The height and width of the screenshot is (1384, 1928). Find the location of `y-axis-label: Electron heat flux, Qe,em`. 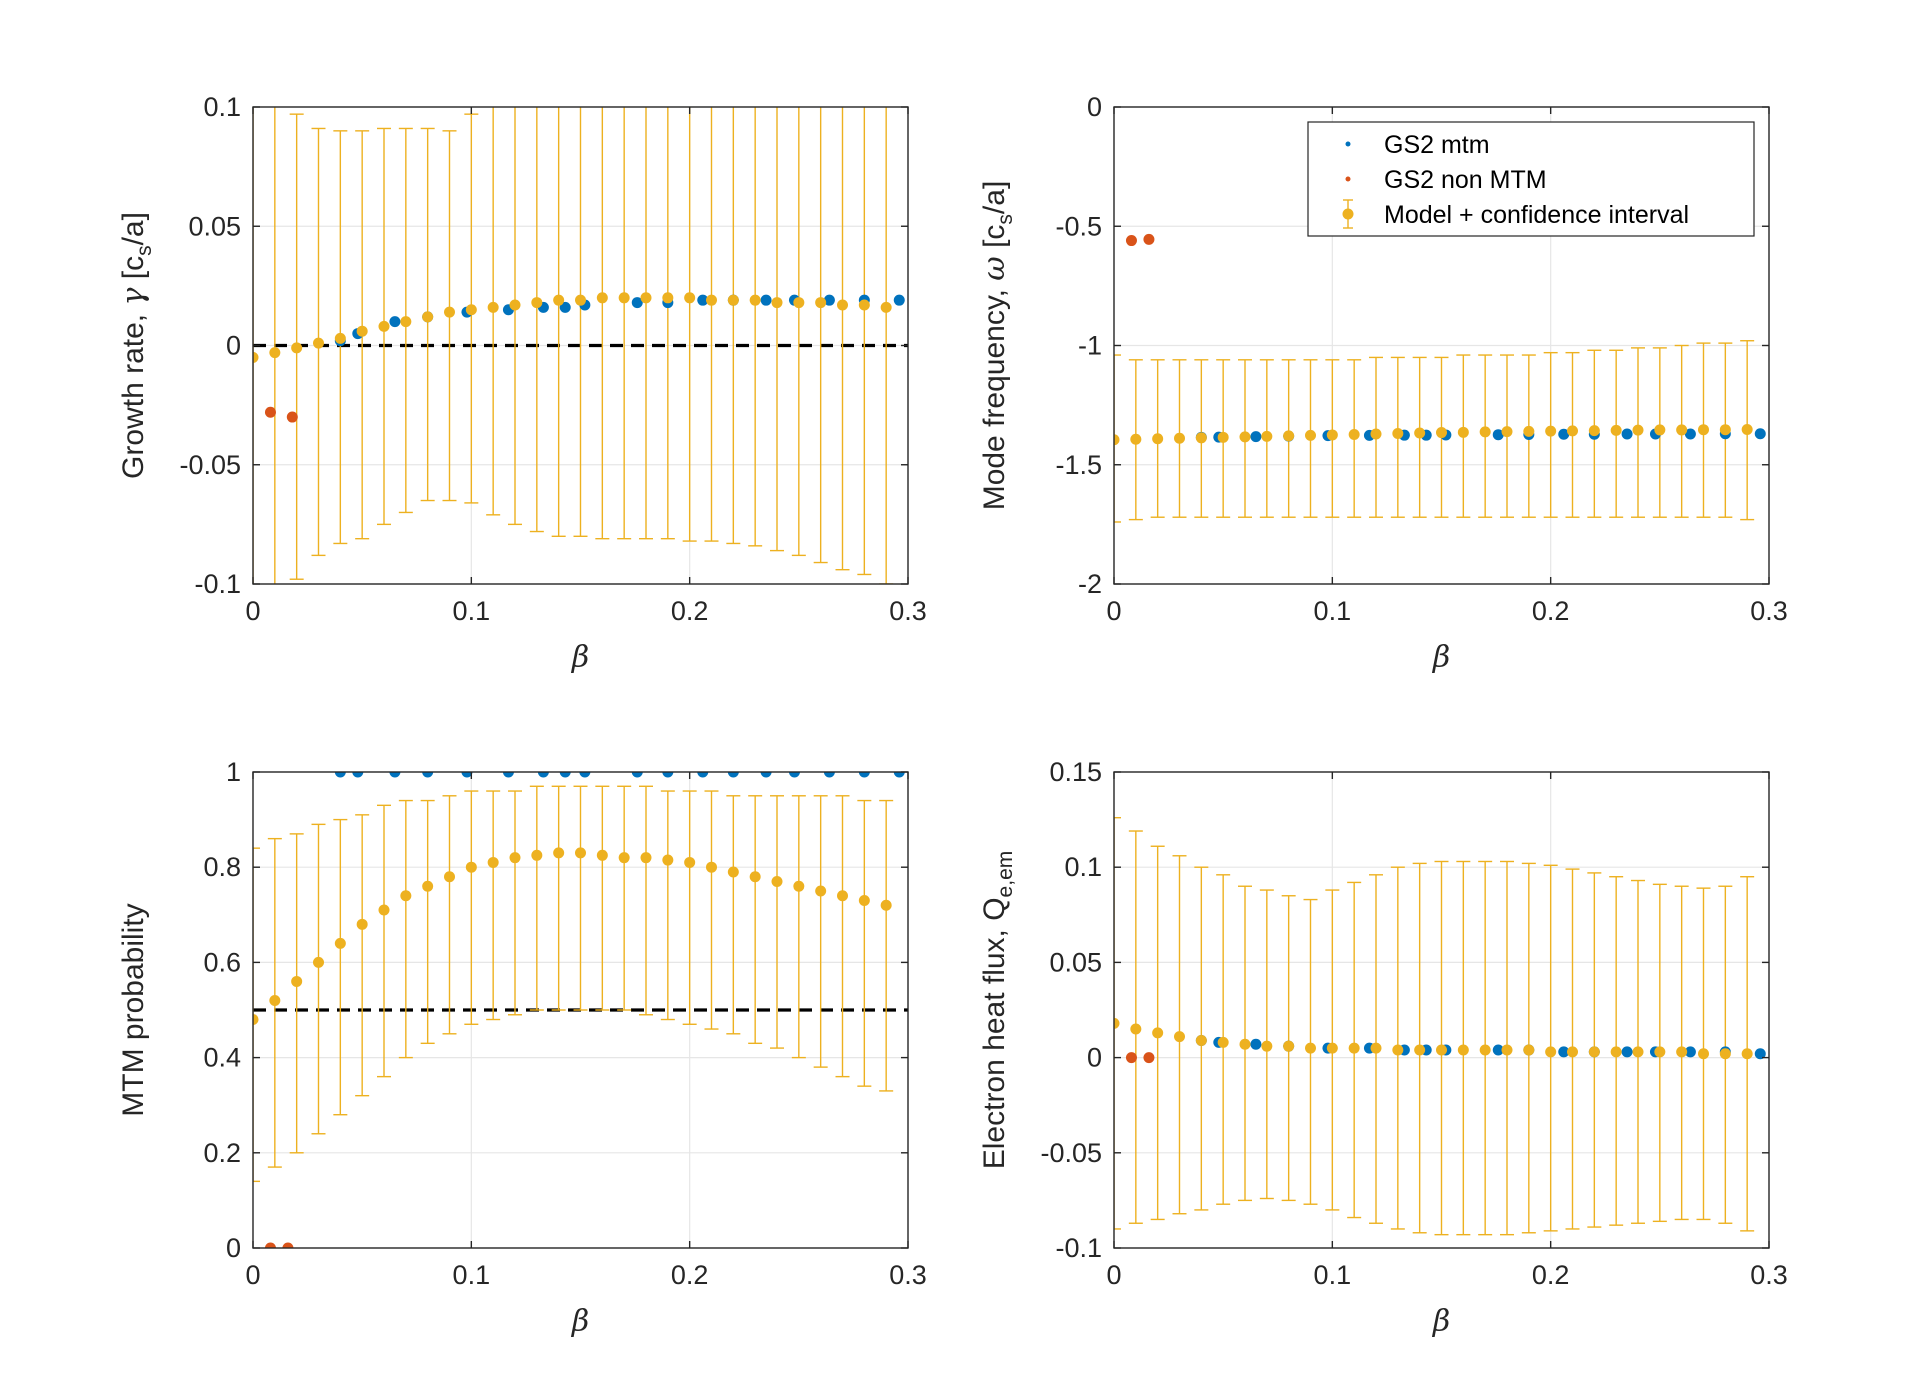

y-axis-label: Electron heat flux, Qe,em is located at coordinates (997, 1010).